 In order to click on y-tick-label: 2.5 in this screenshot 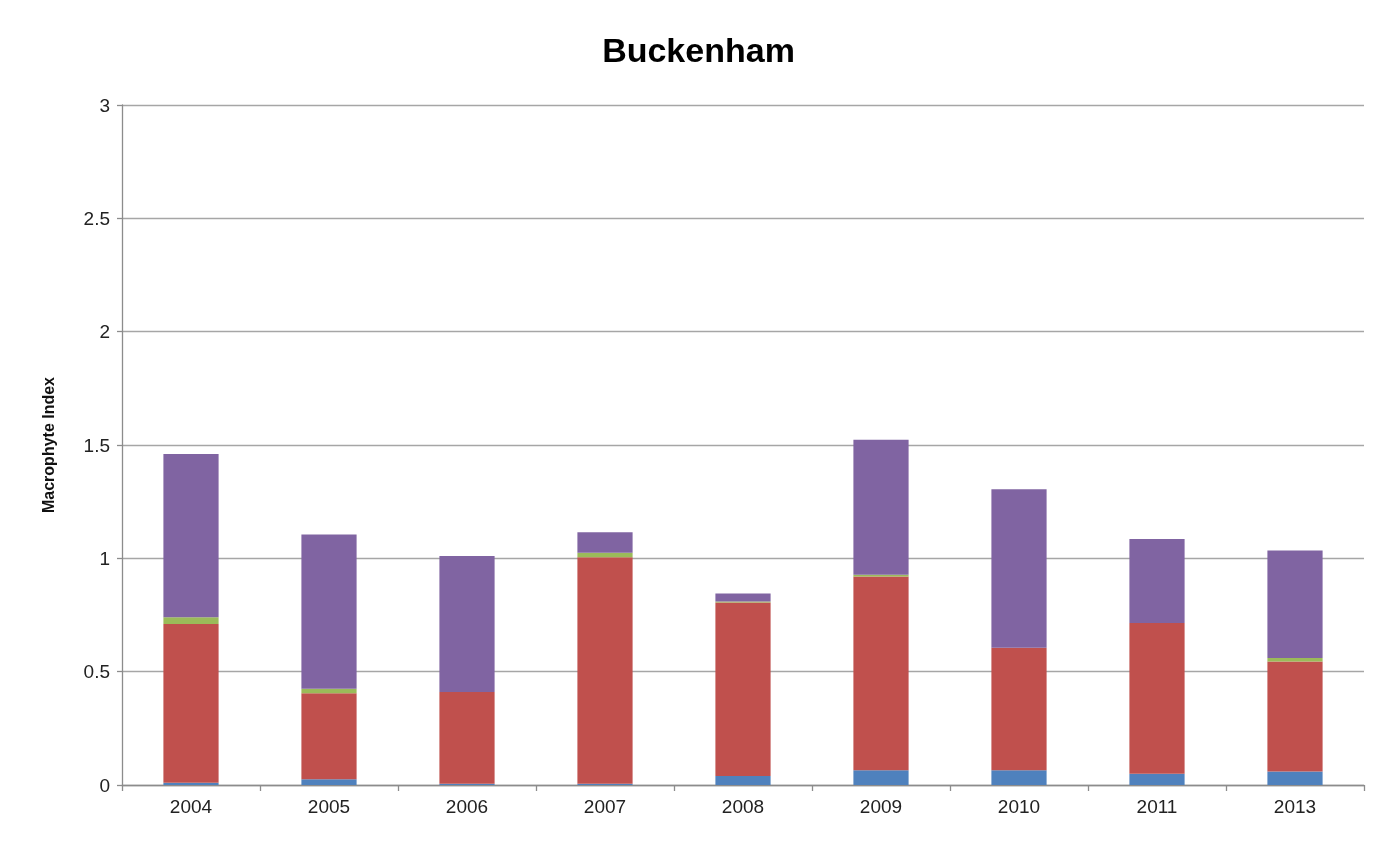, I will do `click(96, 218)`.